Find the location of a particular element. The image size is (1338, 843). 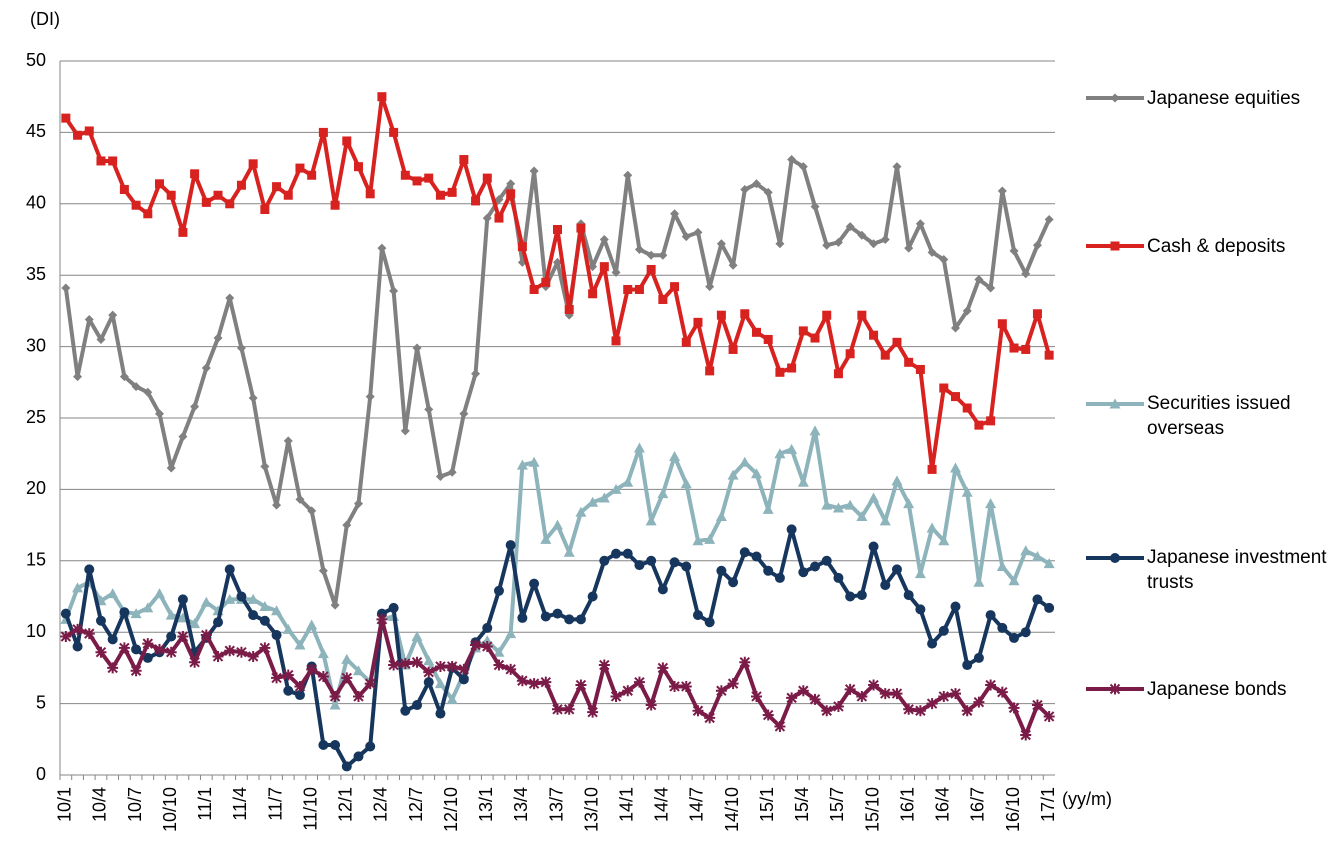

x-tick-label: 11/10 is located at coordinates (310, 809).